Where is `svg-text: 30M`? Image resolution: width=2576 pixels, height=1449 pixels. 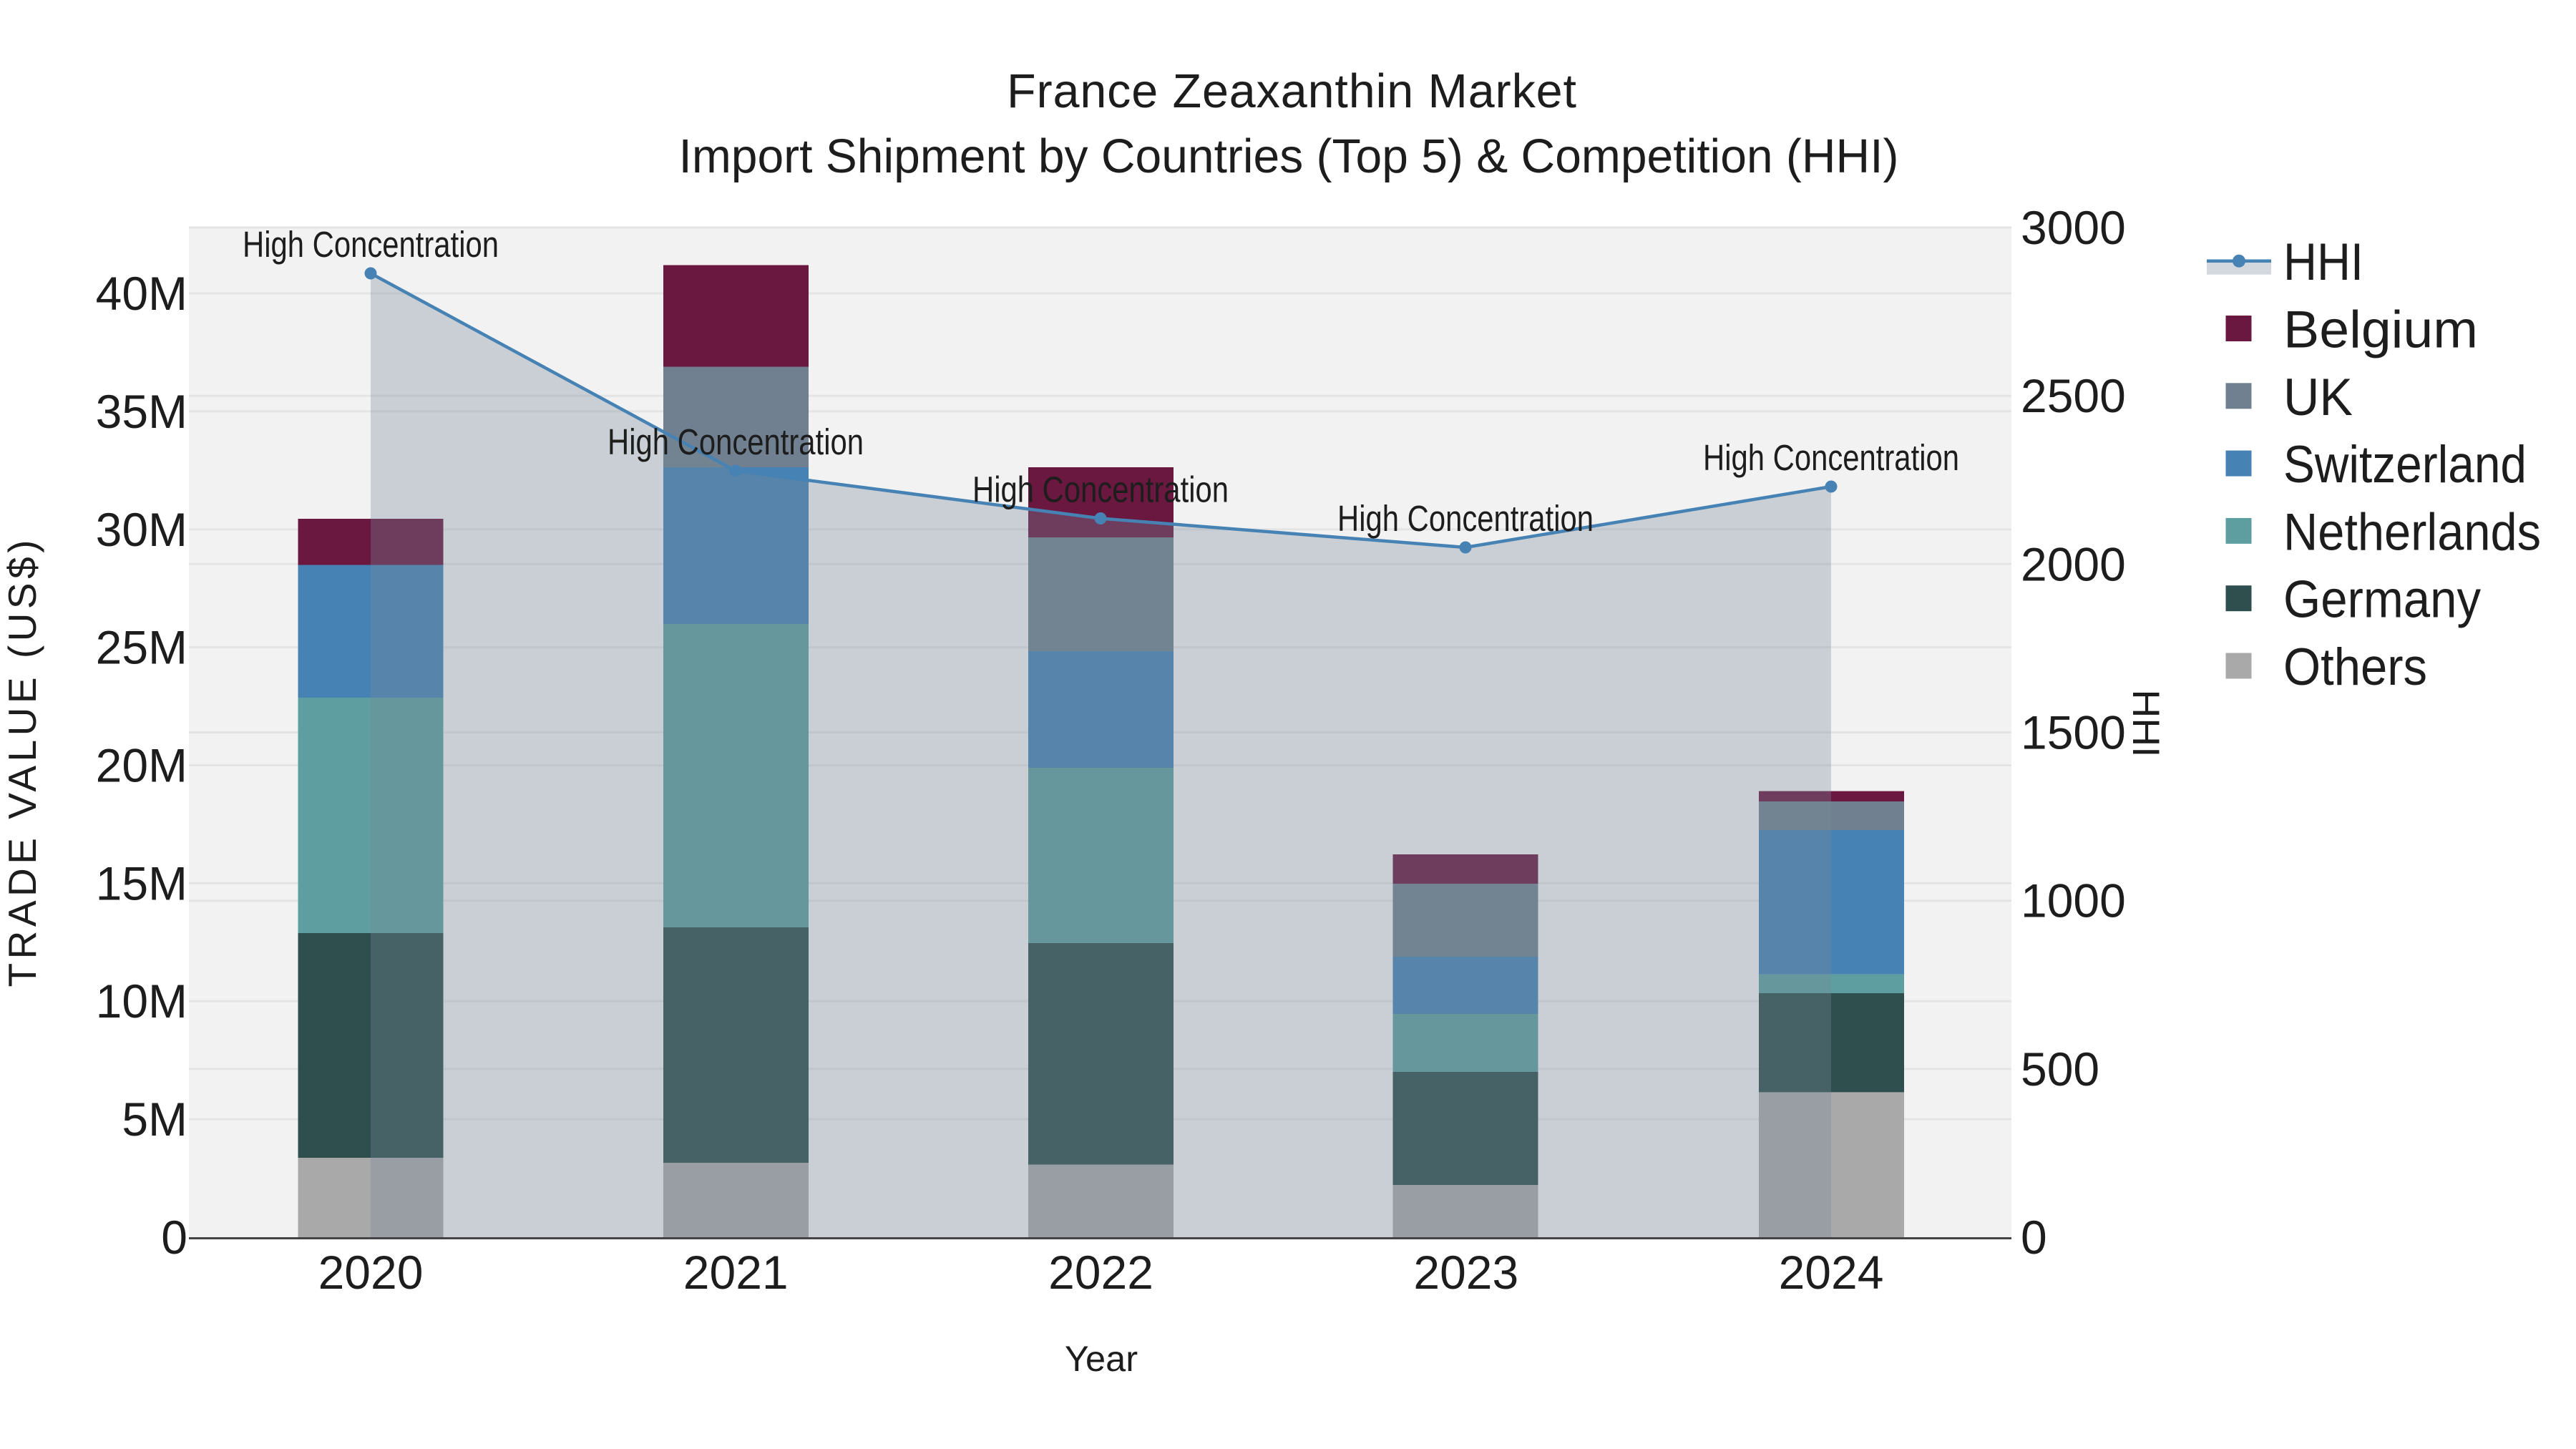 svg-text: 30M is located at coordinates (141, 529).